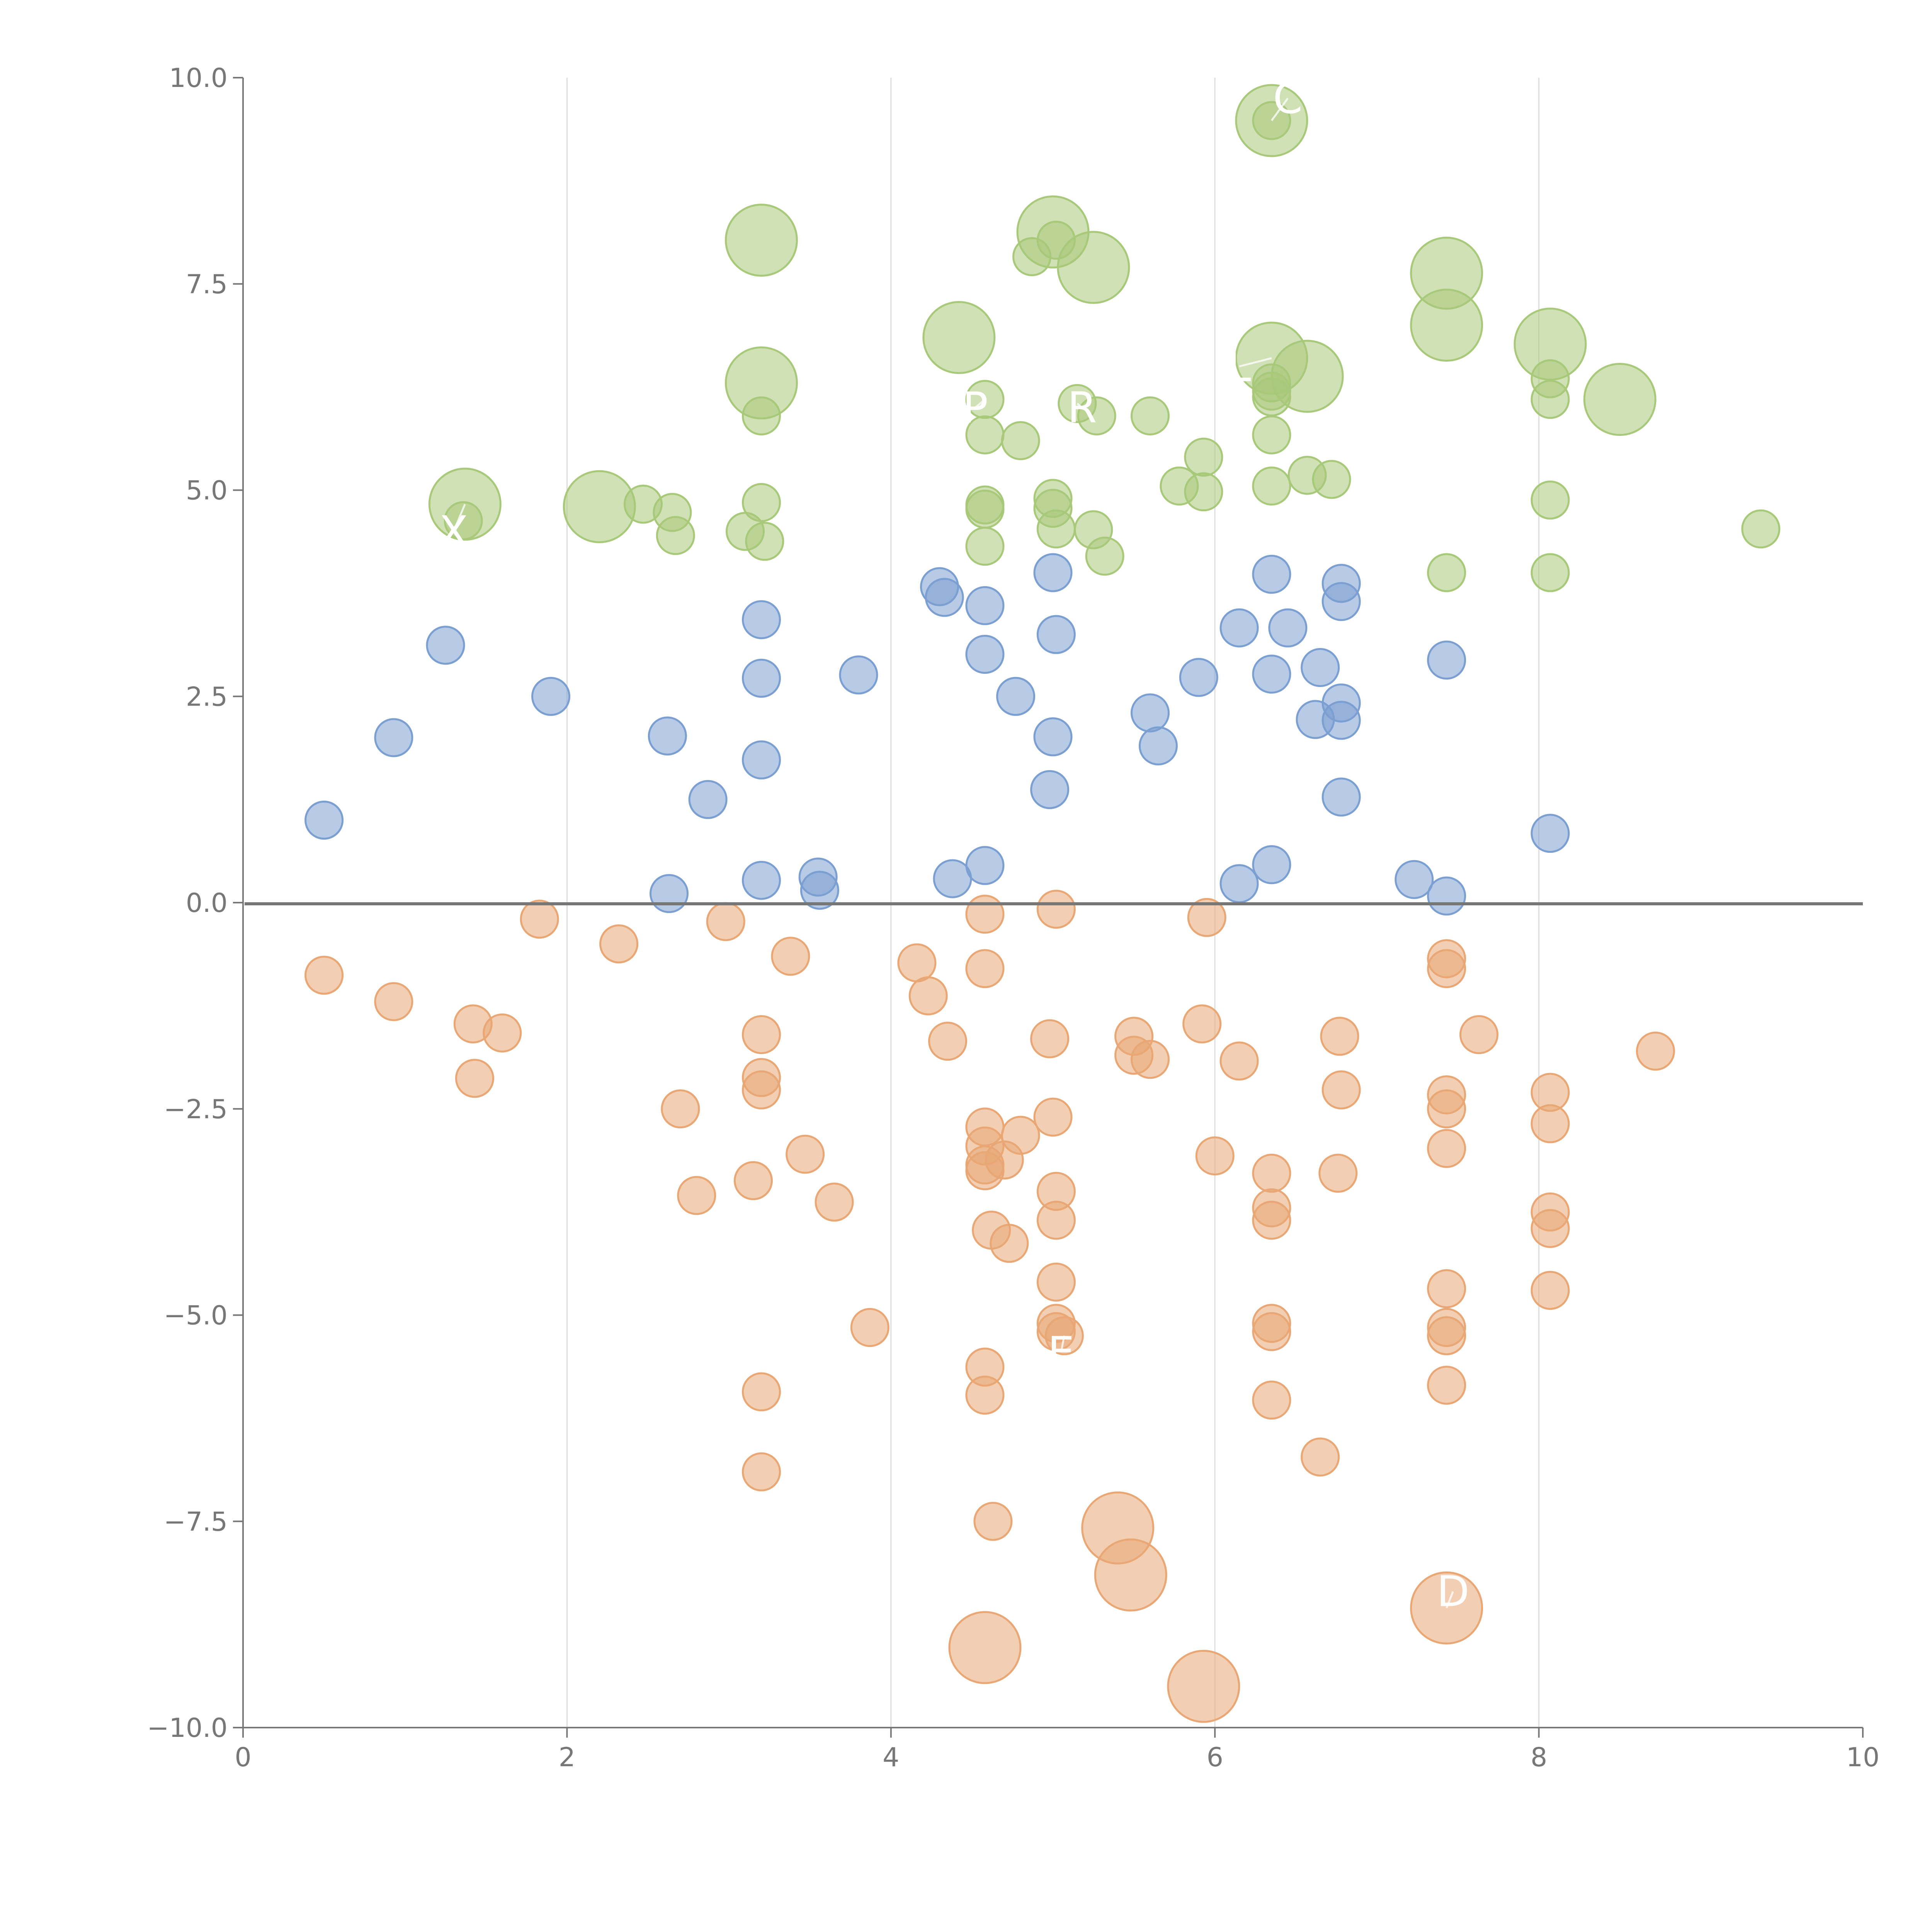 The height and width of the screenshot is (1932, 1932). What do you see at coordinates (567, 1757) in the screenshot?
I see `x-tick-label: 2` at bounding box center [567, 1757].